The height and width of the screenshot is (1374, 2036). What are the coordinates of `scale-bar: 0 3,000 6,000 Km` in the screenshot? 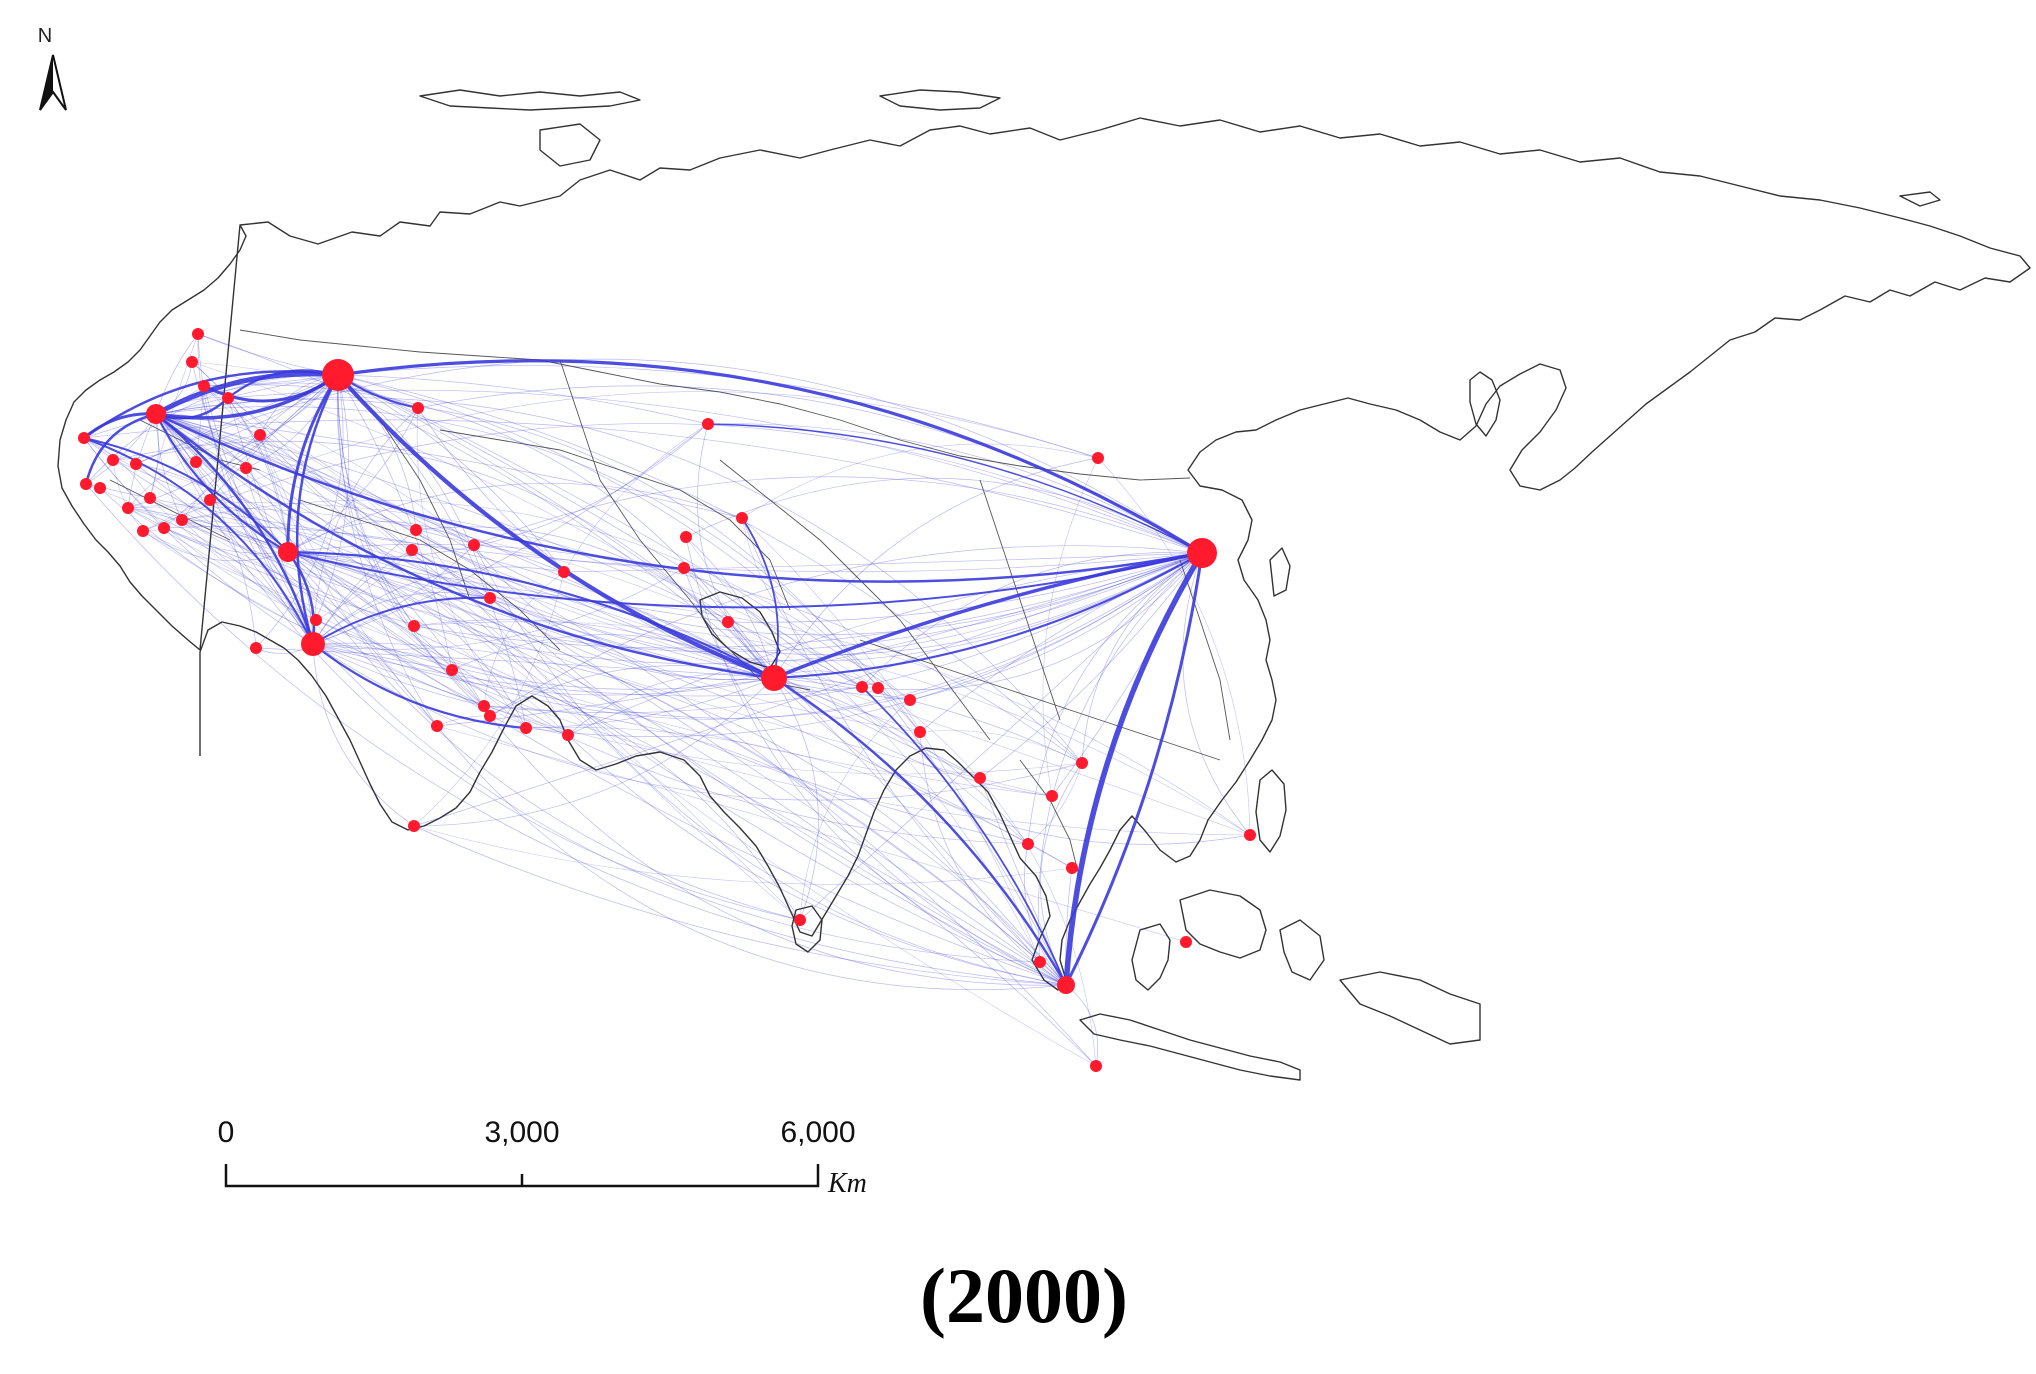 It's located at (542, 1157).